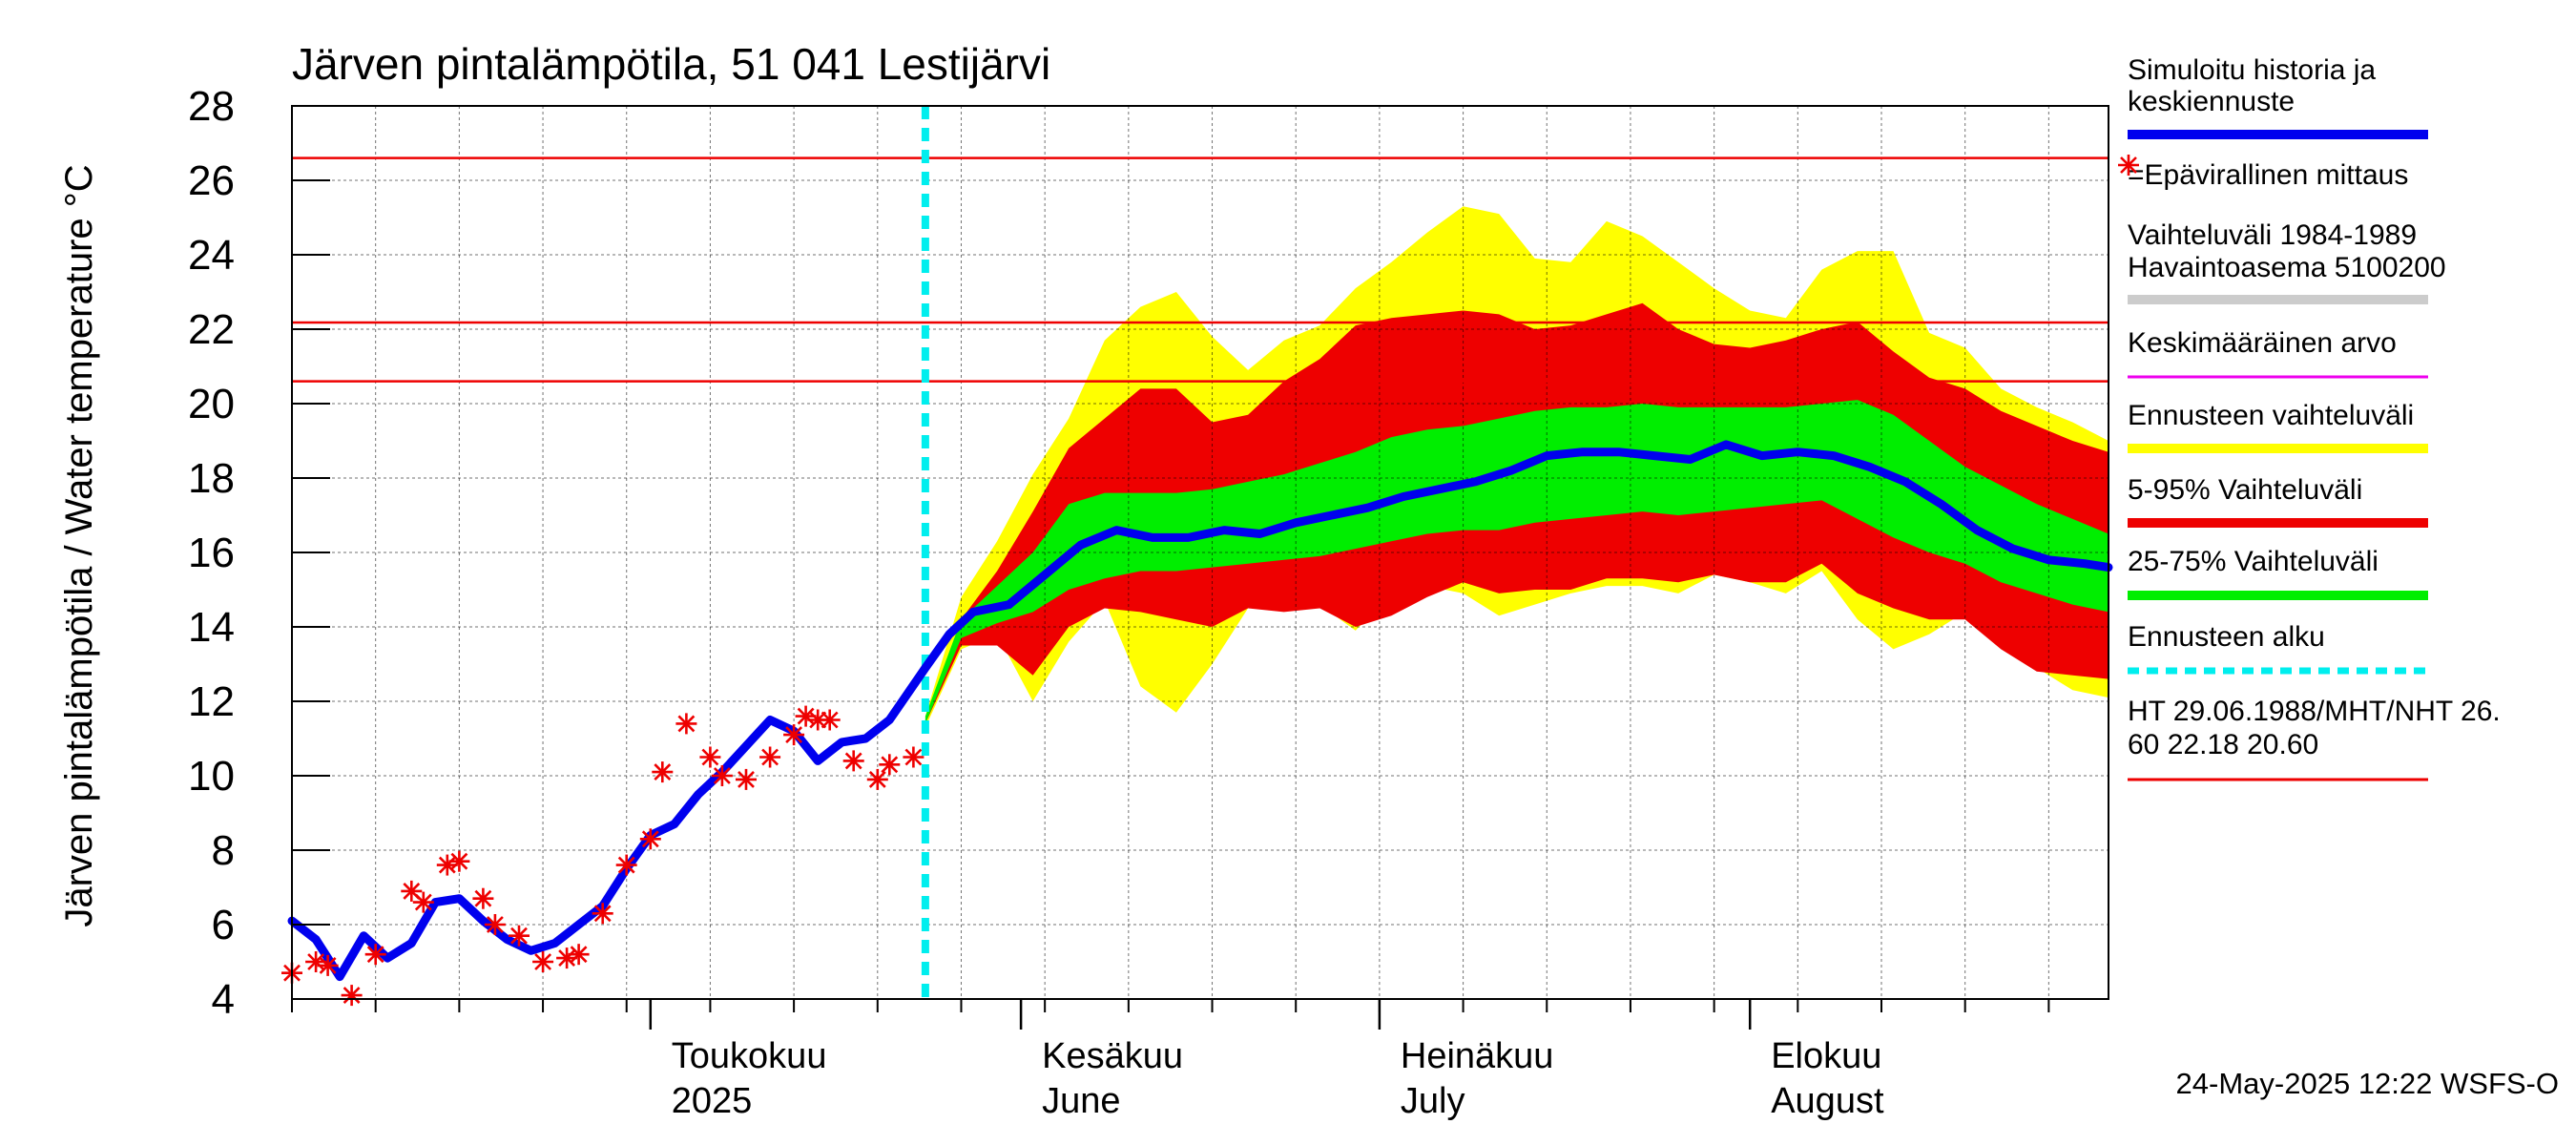 This screenshot has height=1145, width=2576. Describe the element at coordinates (223, 925) in the screenshot. I see `y-tick-label: 6` at that location.